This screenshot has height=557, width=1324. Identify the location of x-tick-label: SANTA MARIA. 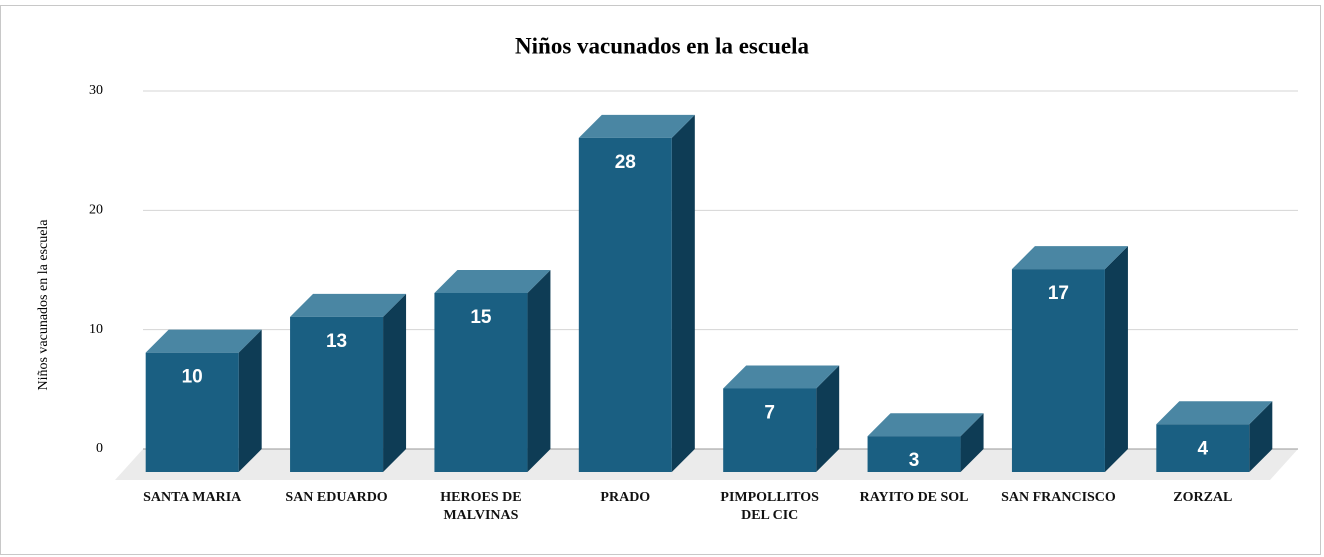
(192, 497).